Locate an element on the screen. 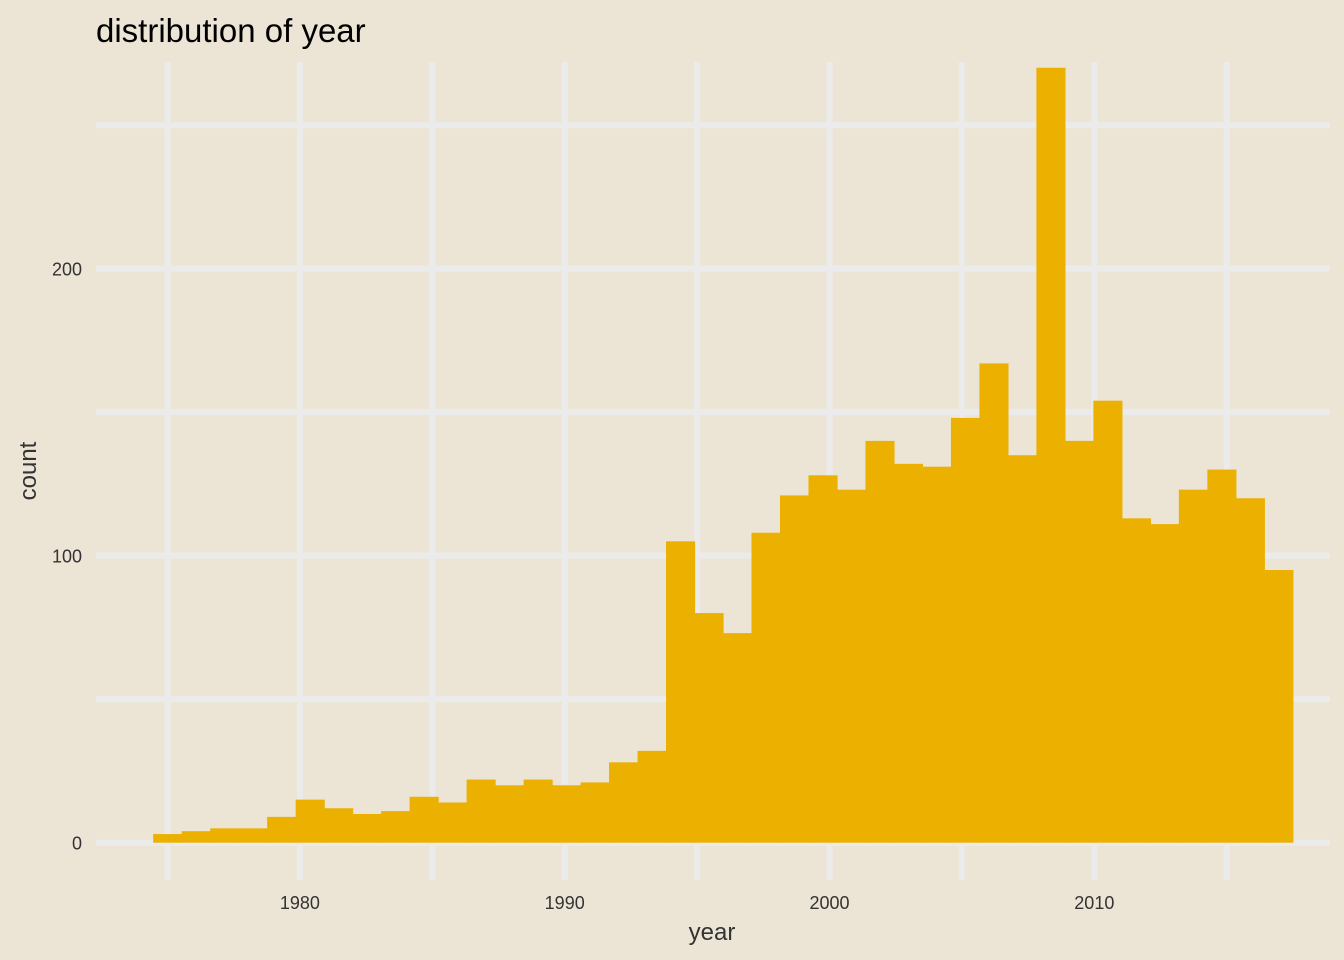  y-tick-label: 100 is located at coordinates (67, 557).